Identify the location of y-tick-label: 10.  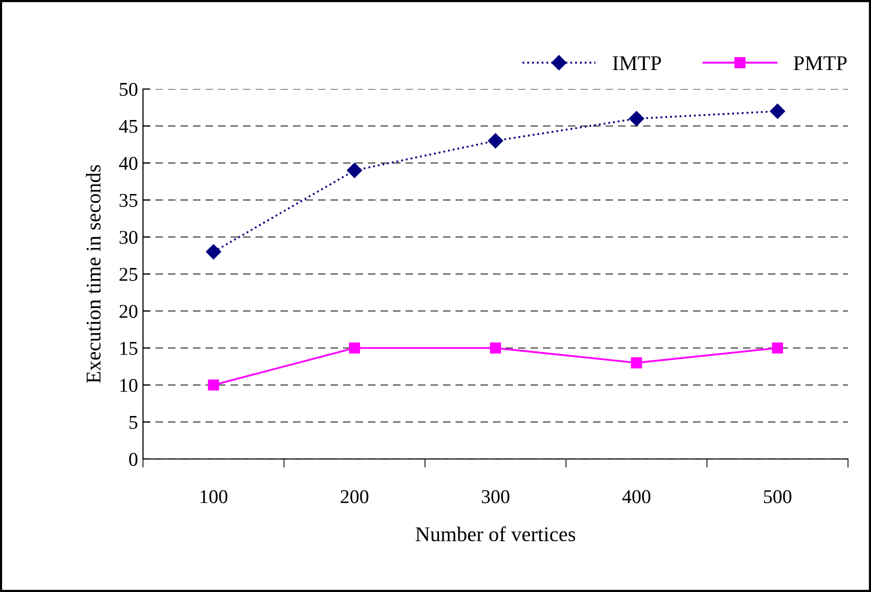
(129, 385).